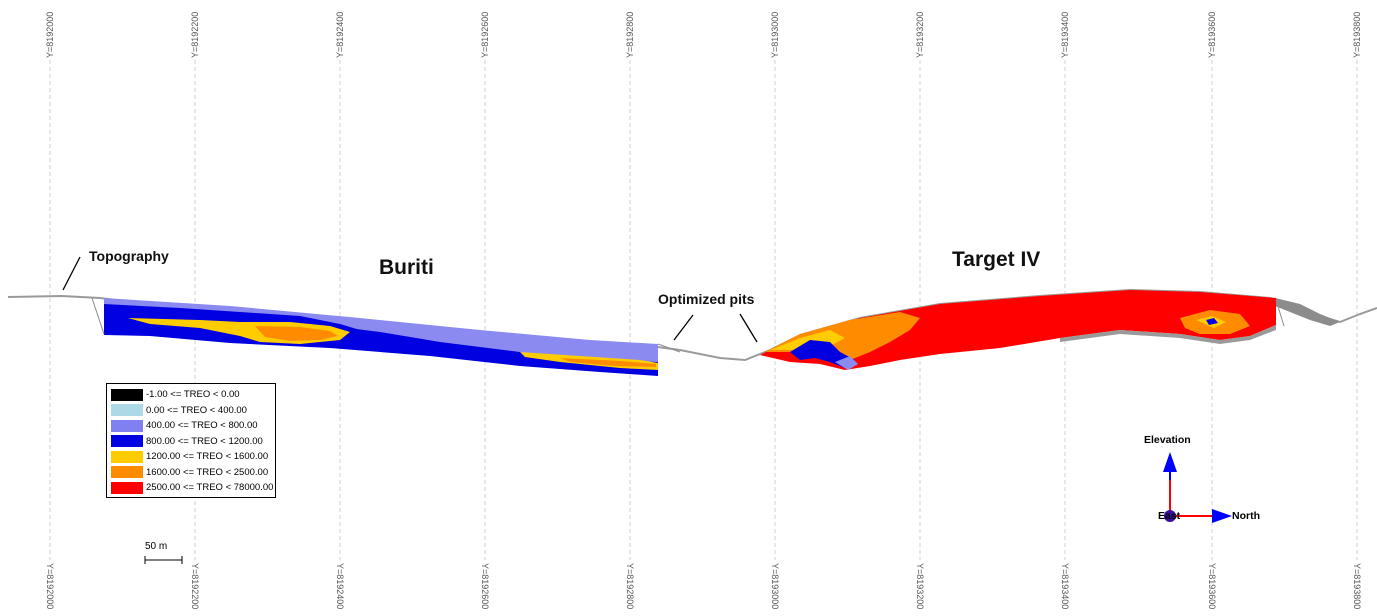 The width and height of the screenshot is (1377, 616). I want to click on top-grid-label: Y=8192800, so click(630, 34).